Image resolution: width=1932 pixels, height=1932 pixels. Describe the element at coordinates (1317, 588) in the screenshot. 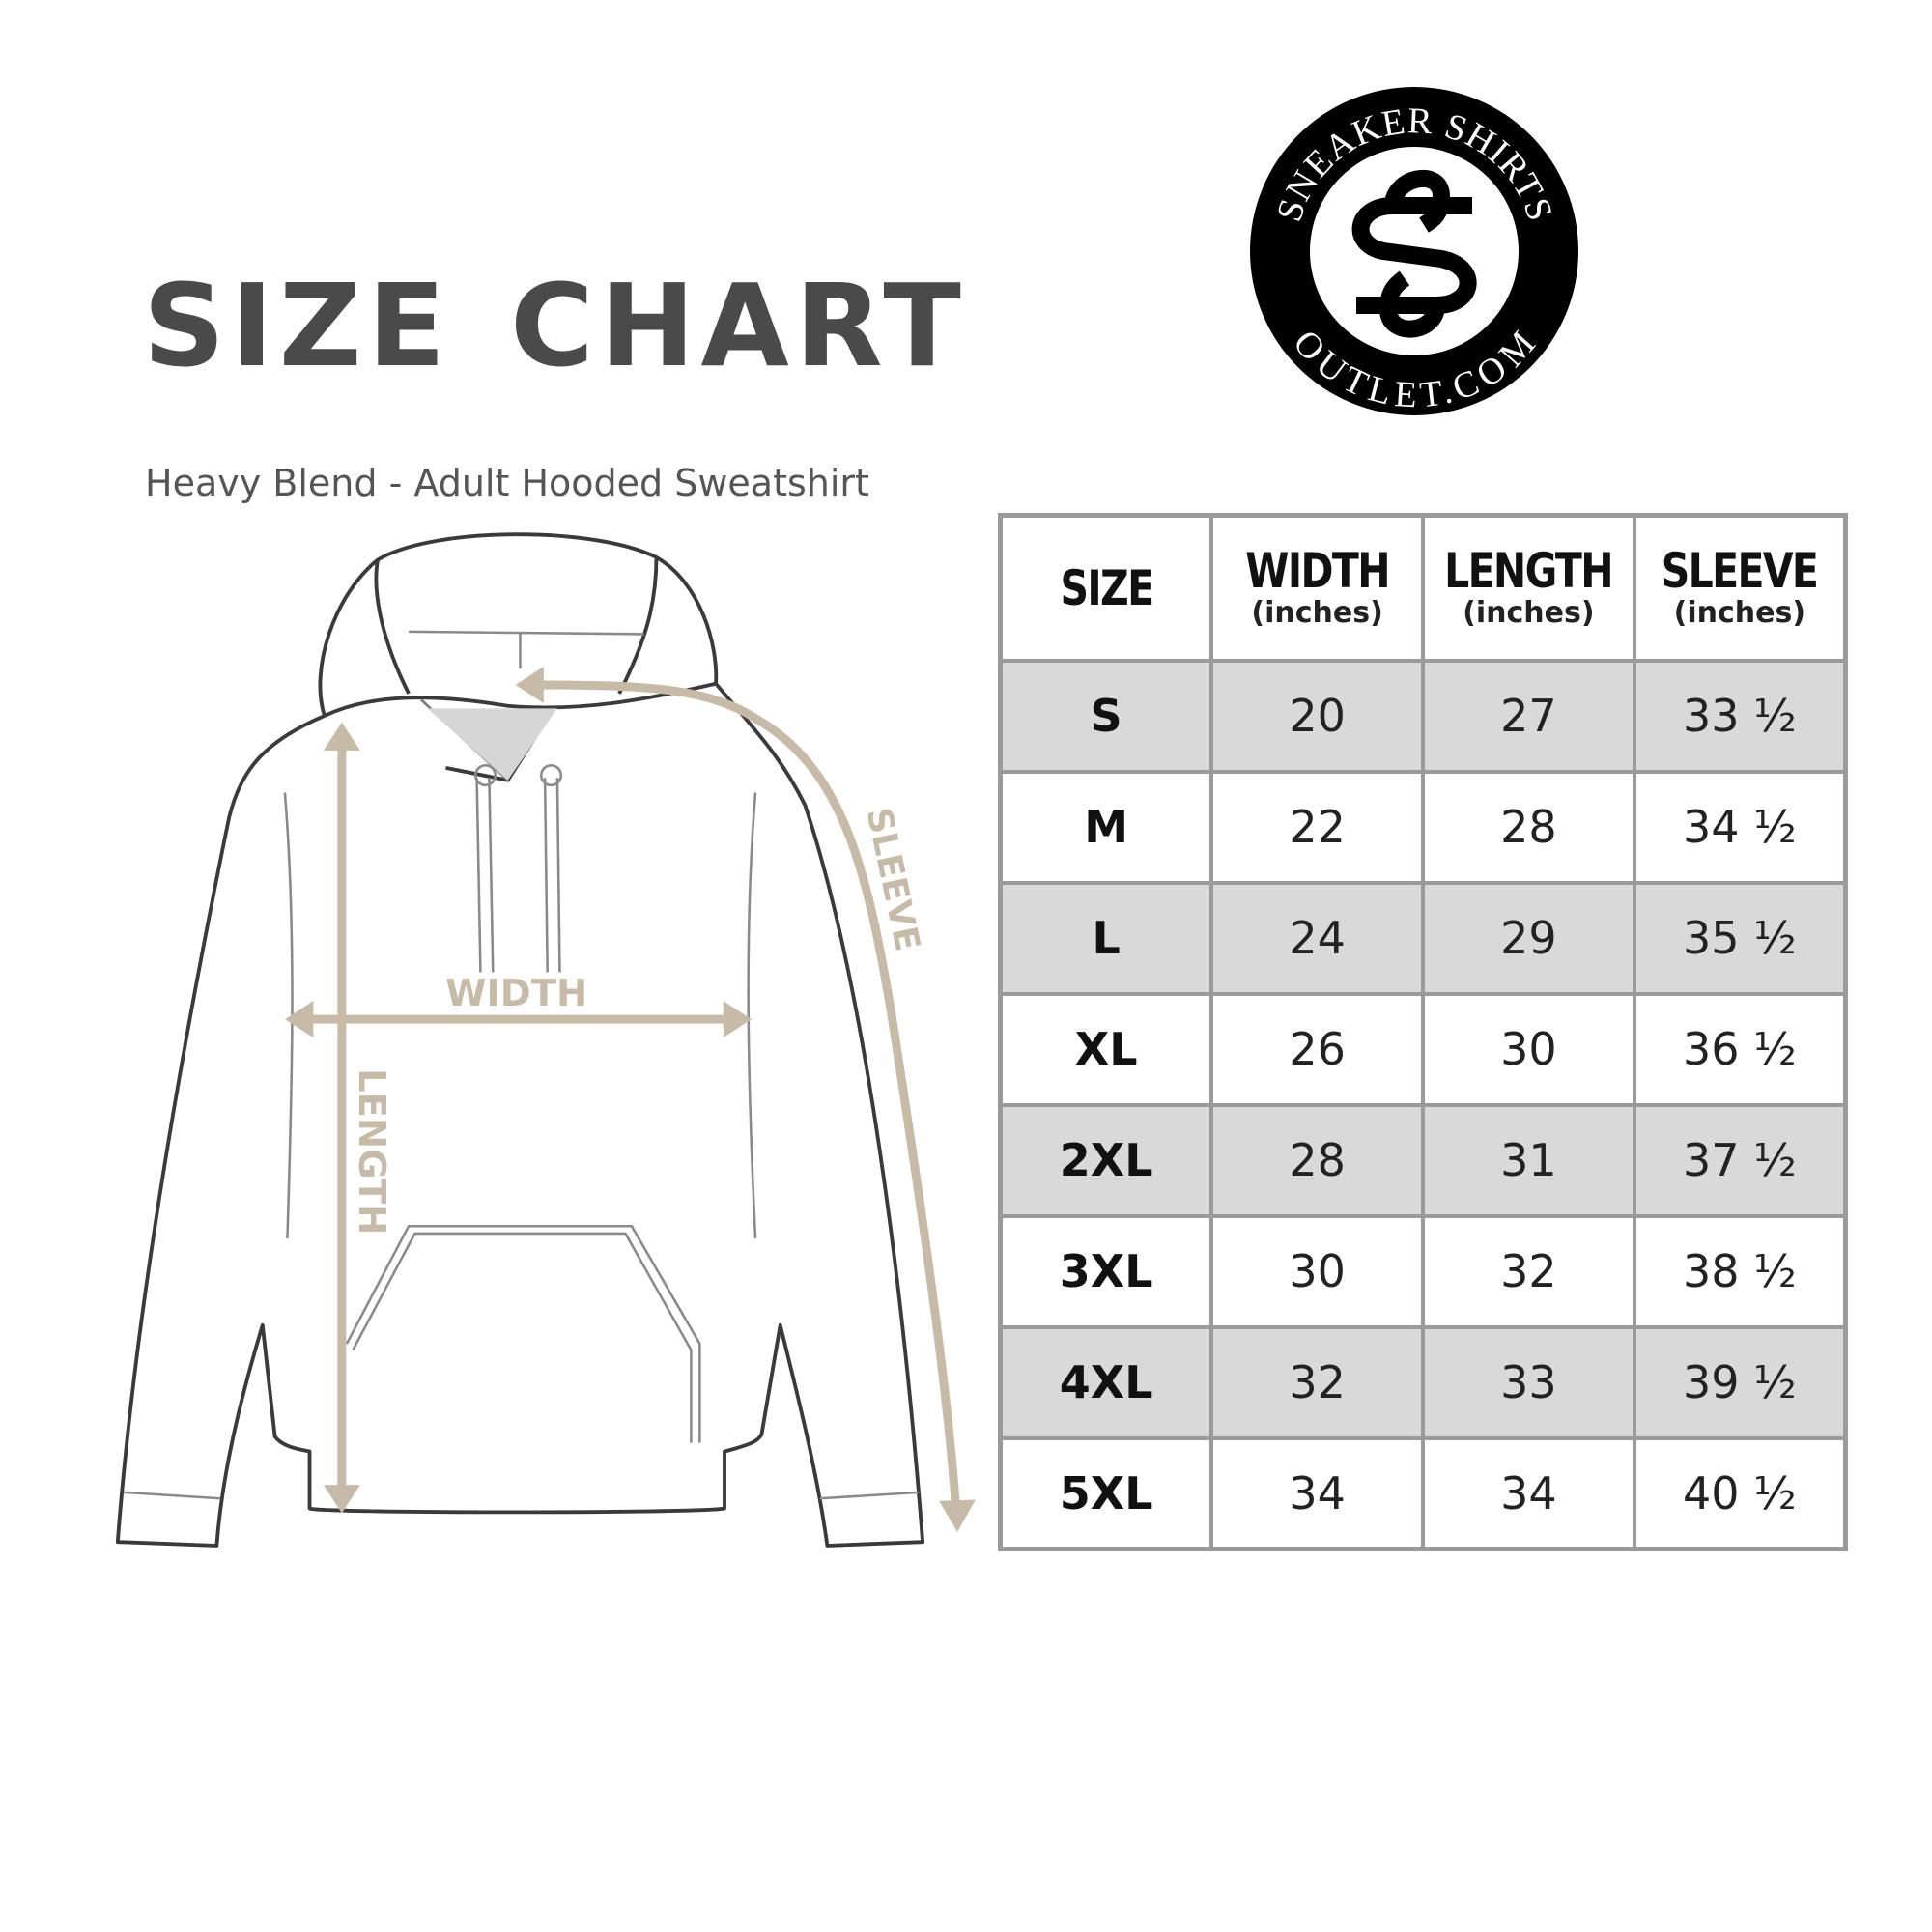

I see `column-header-width: WIDTH (inches)` at that location.